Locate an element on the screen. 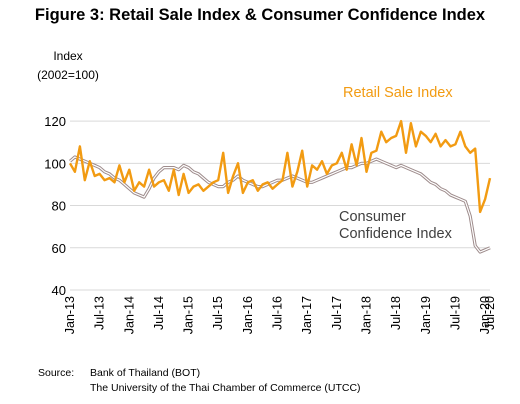 The width and height of the screenshot is (520, 404). x-tick-label: Jul-15 is located at coordinates (218, 313).